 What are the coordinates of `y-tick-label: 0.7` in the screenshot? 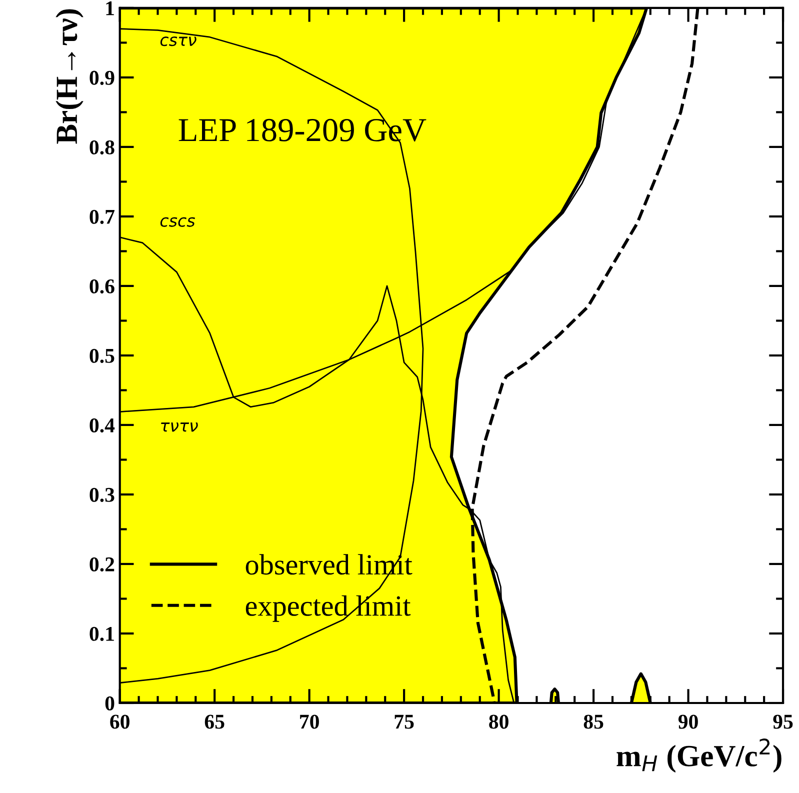 It's located at (102, 217).